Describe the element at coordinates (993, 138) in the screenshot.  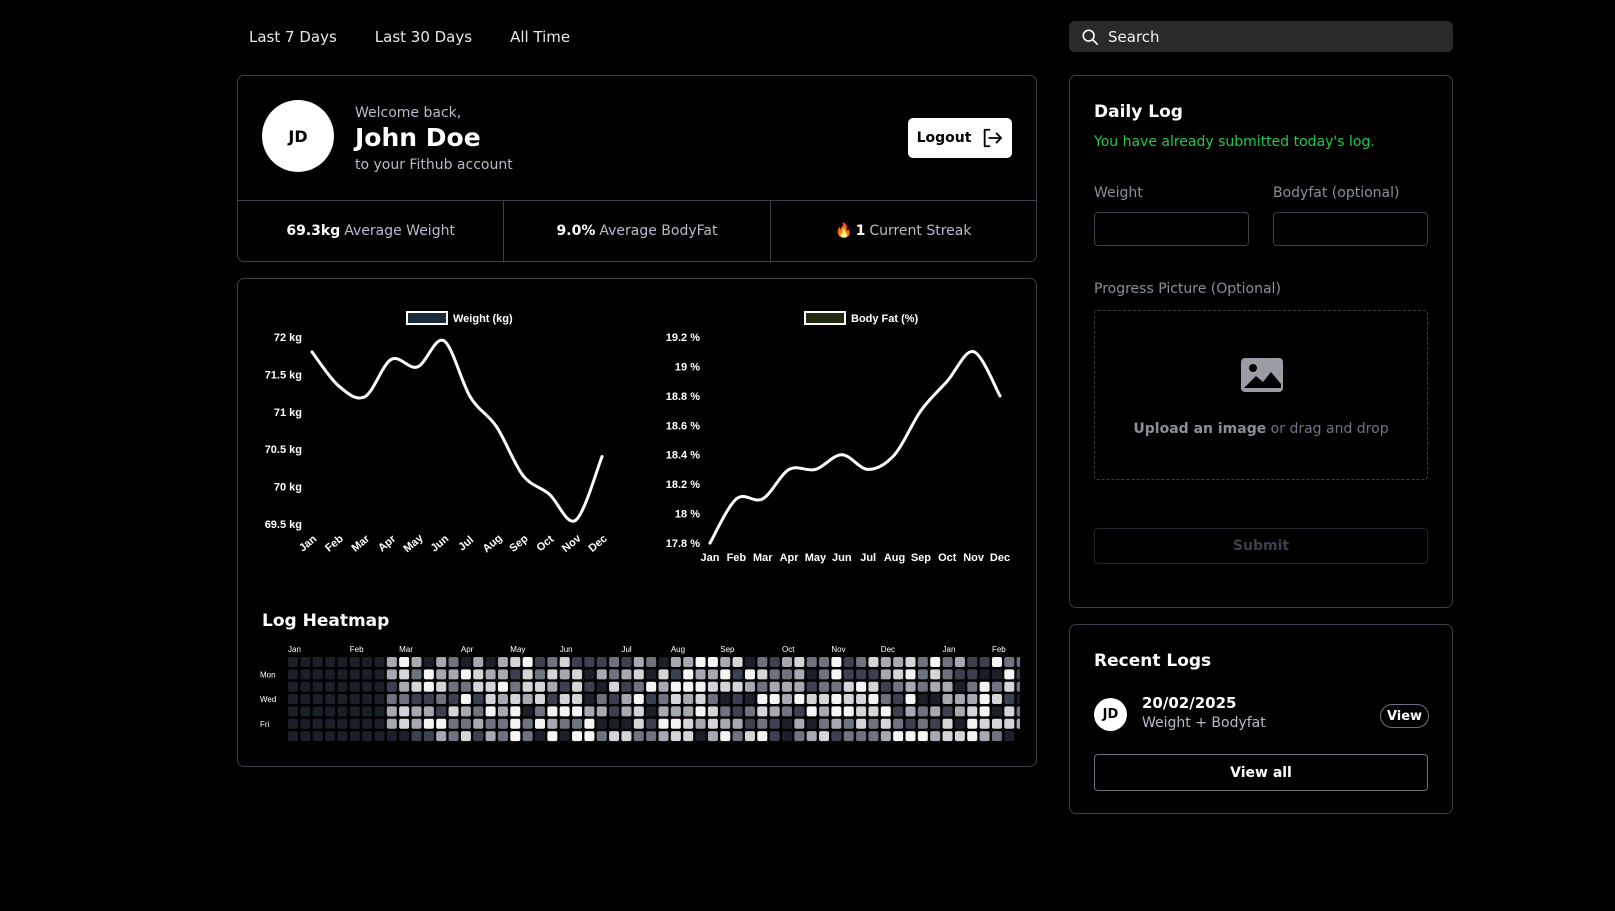
I see `logout-icon` at that location.